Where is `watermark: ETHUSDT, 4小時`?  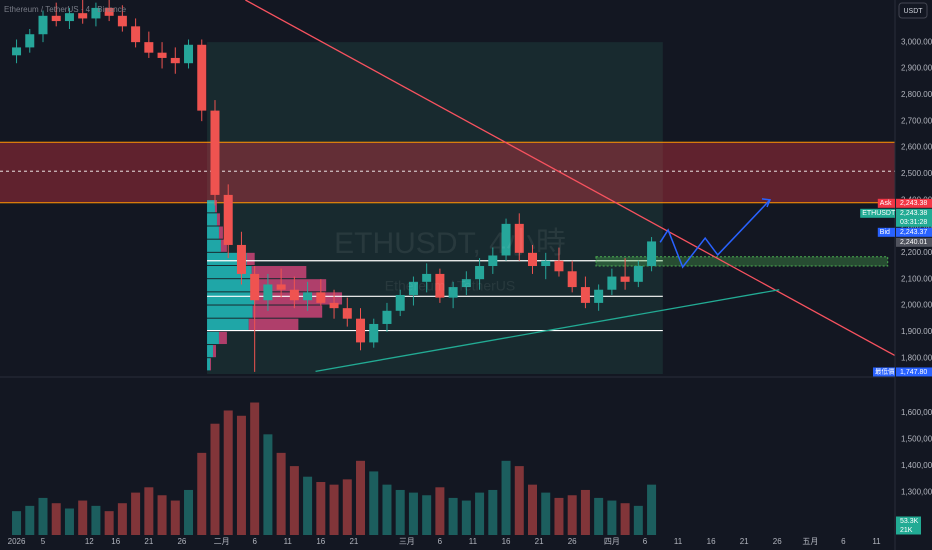 watermark: ETHUSDT, 4小時 is located at coordinates (450, 243).